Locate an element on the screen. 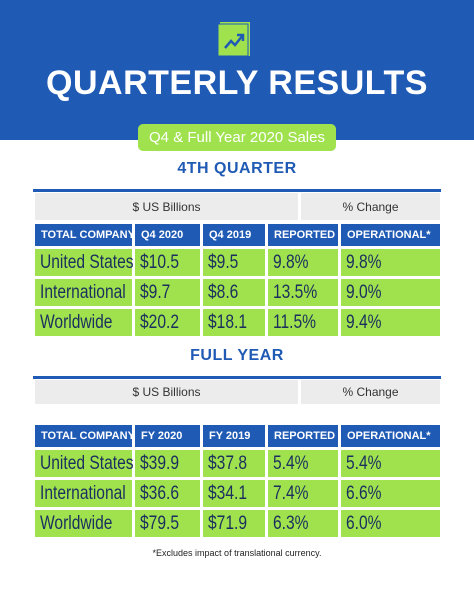 This screenshot has width=474, height=613. table-cell-text: $34.1 is located at coordinates (227, 493).